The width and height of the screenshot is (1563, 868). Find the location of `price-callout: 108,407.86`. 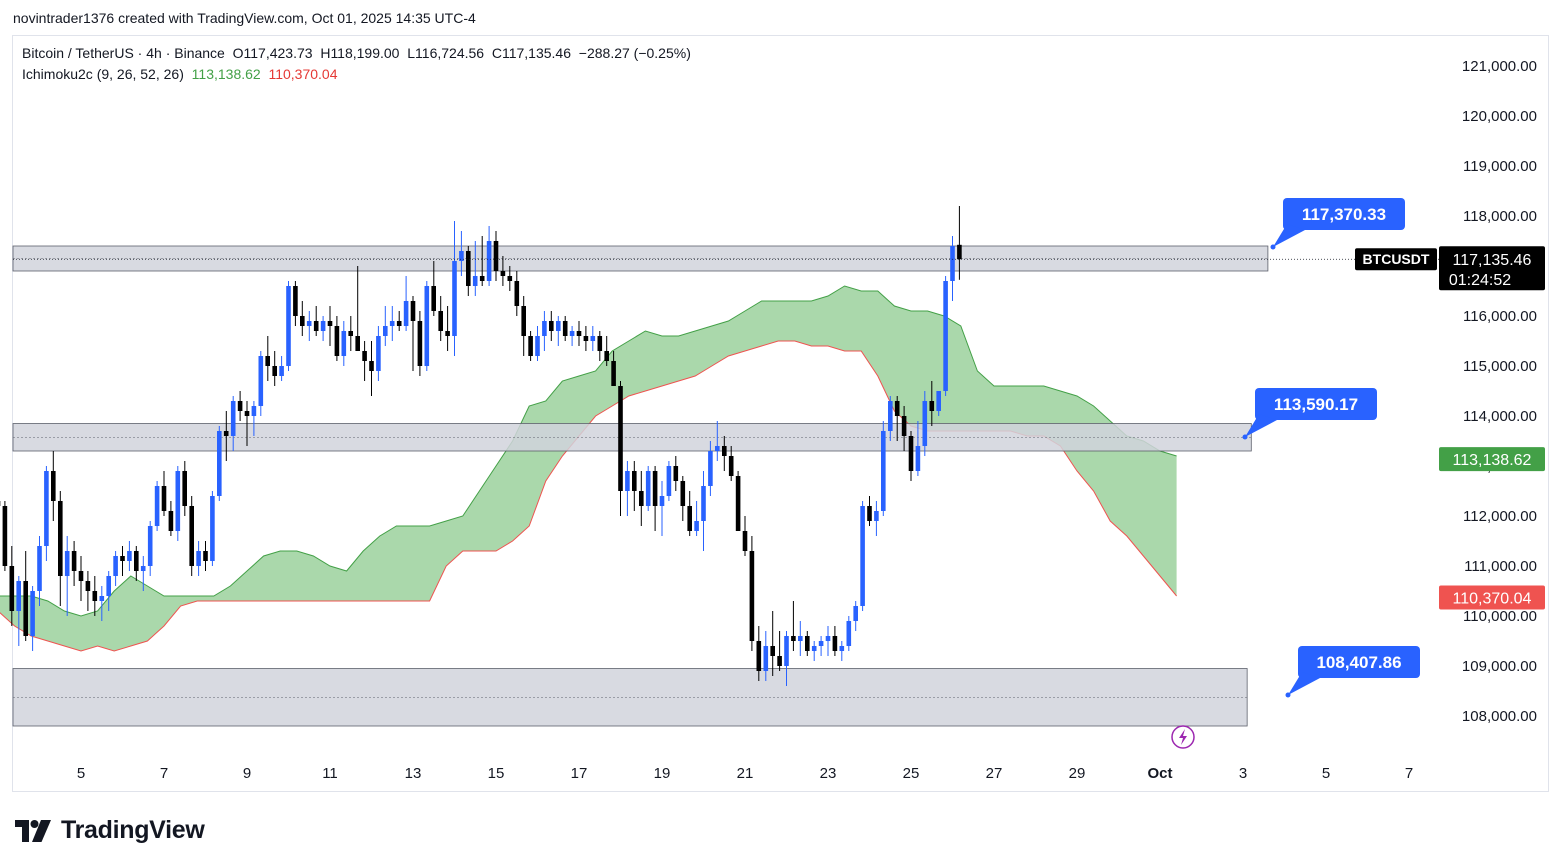

price-callout: 108,407.86 is located at coordinates (1353, 672).